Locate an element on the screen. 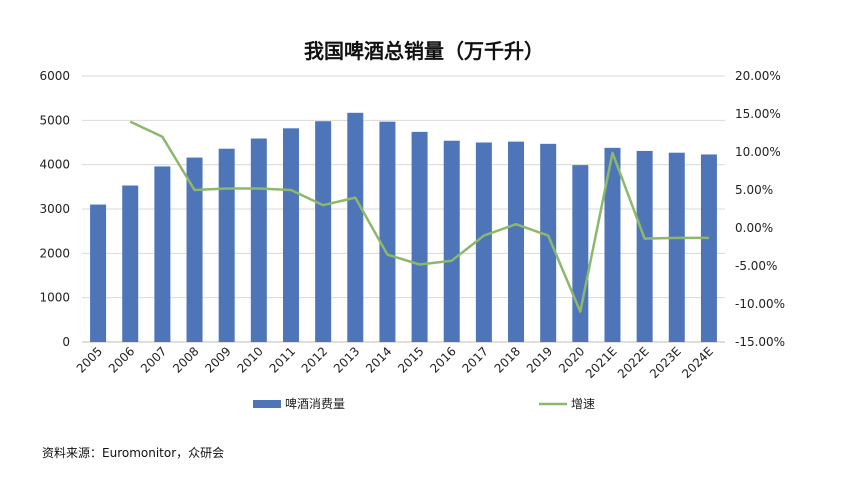  x-tick-label: 2019 is located at coordinates (539, 359).